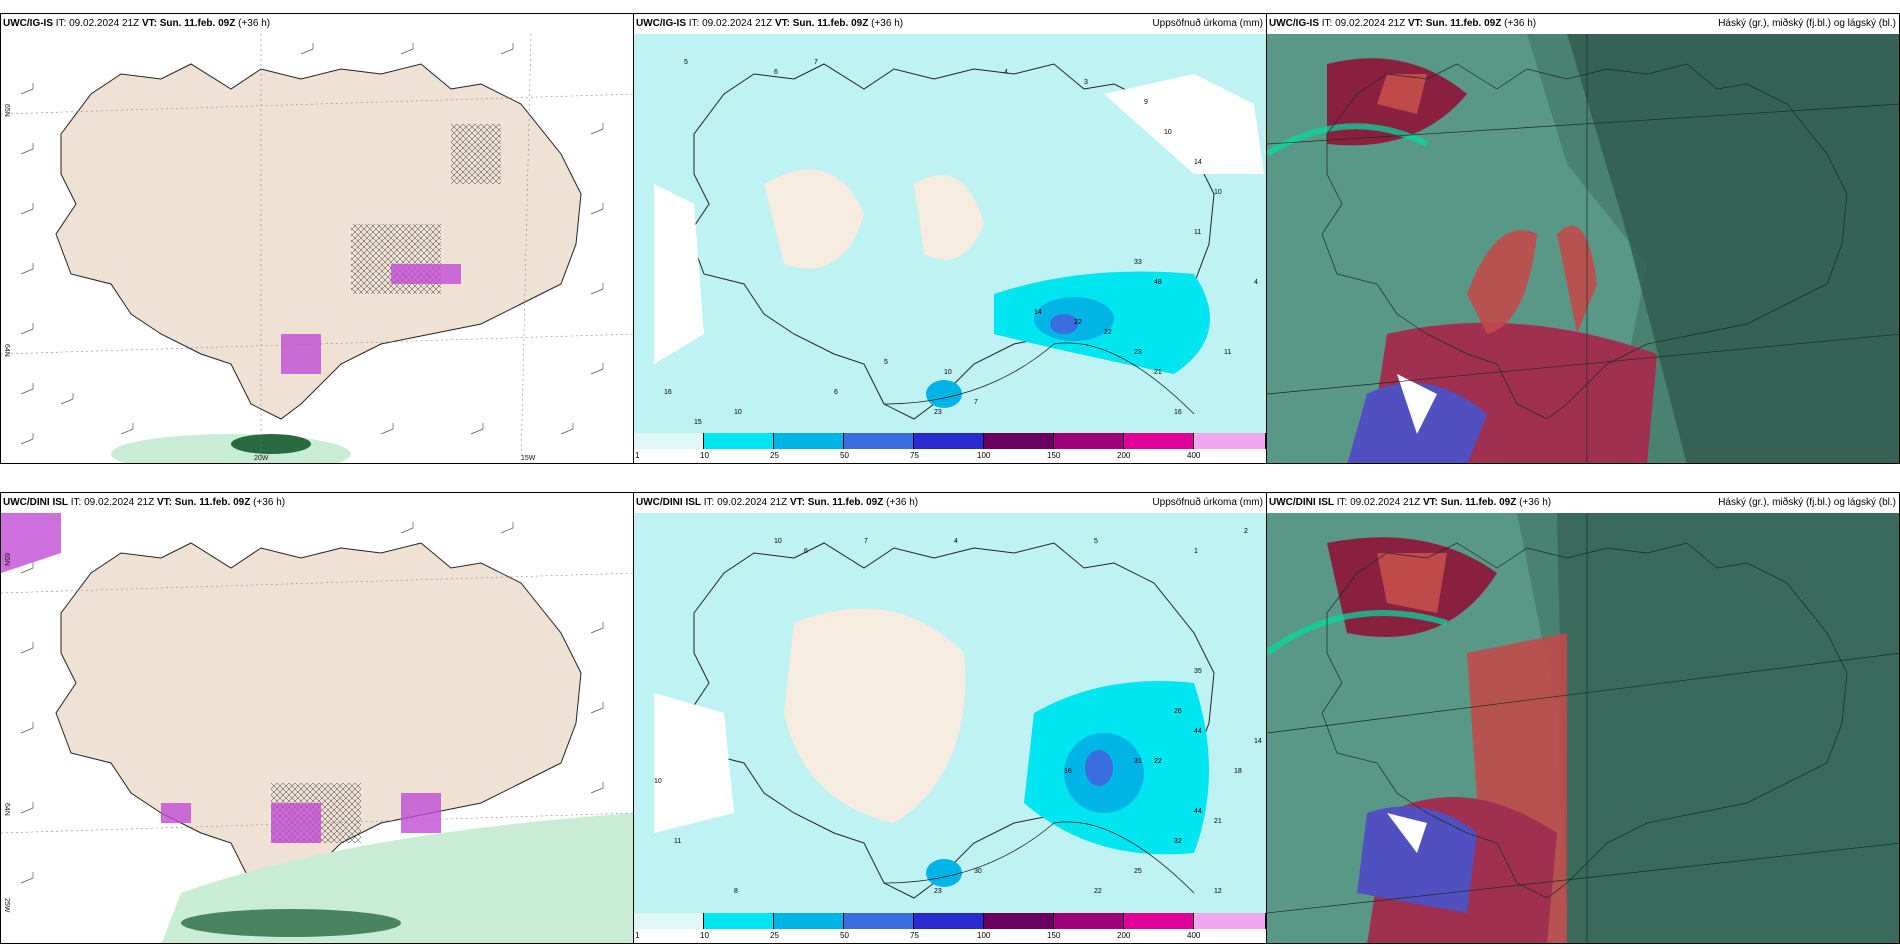 The height and width of the screenshot is (950, 1900). Describe the element at coordinates (1198, 671) in the screenshot. I see `svg-text: 35` at that location.